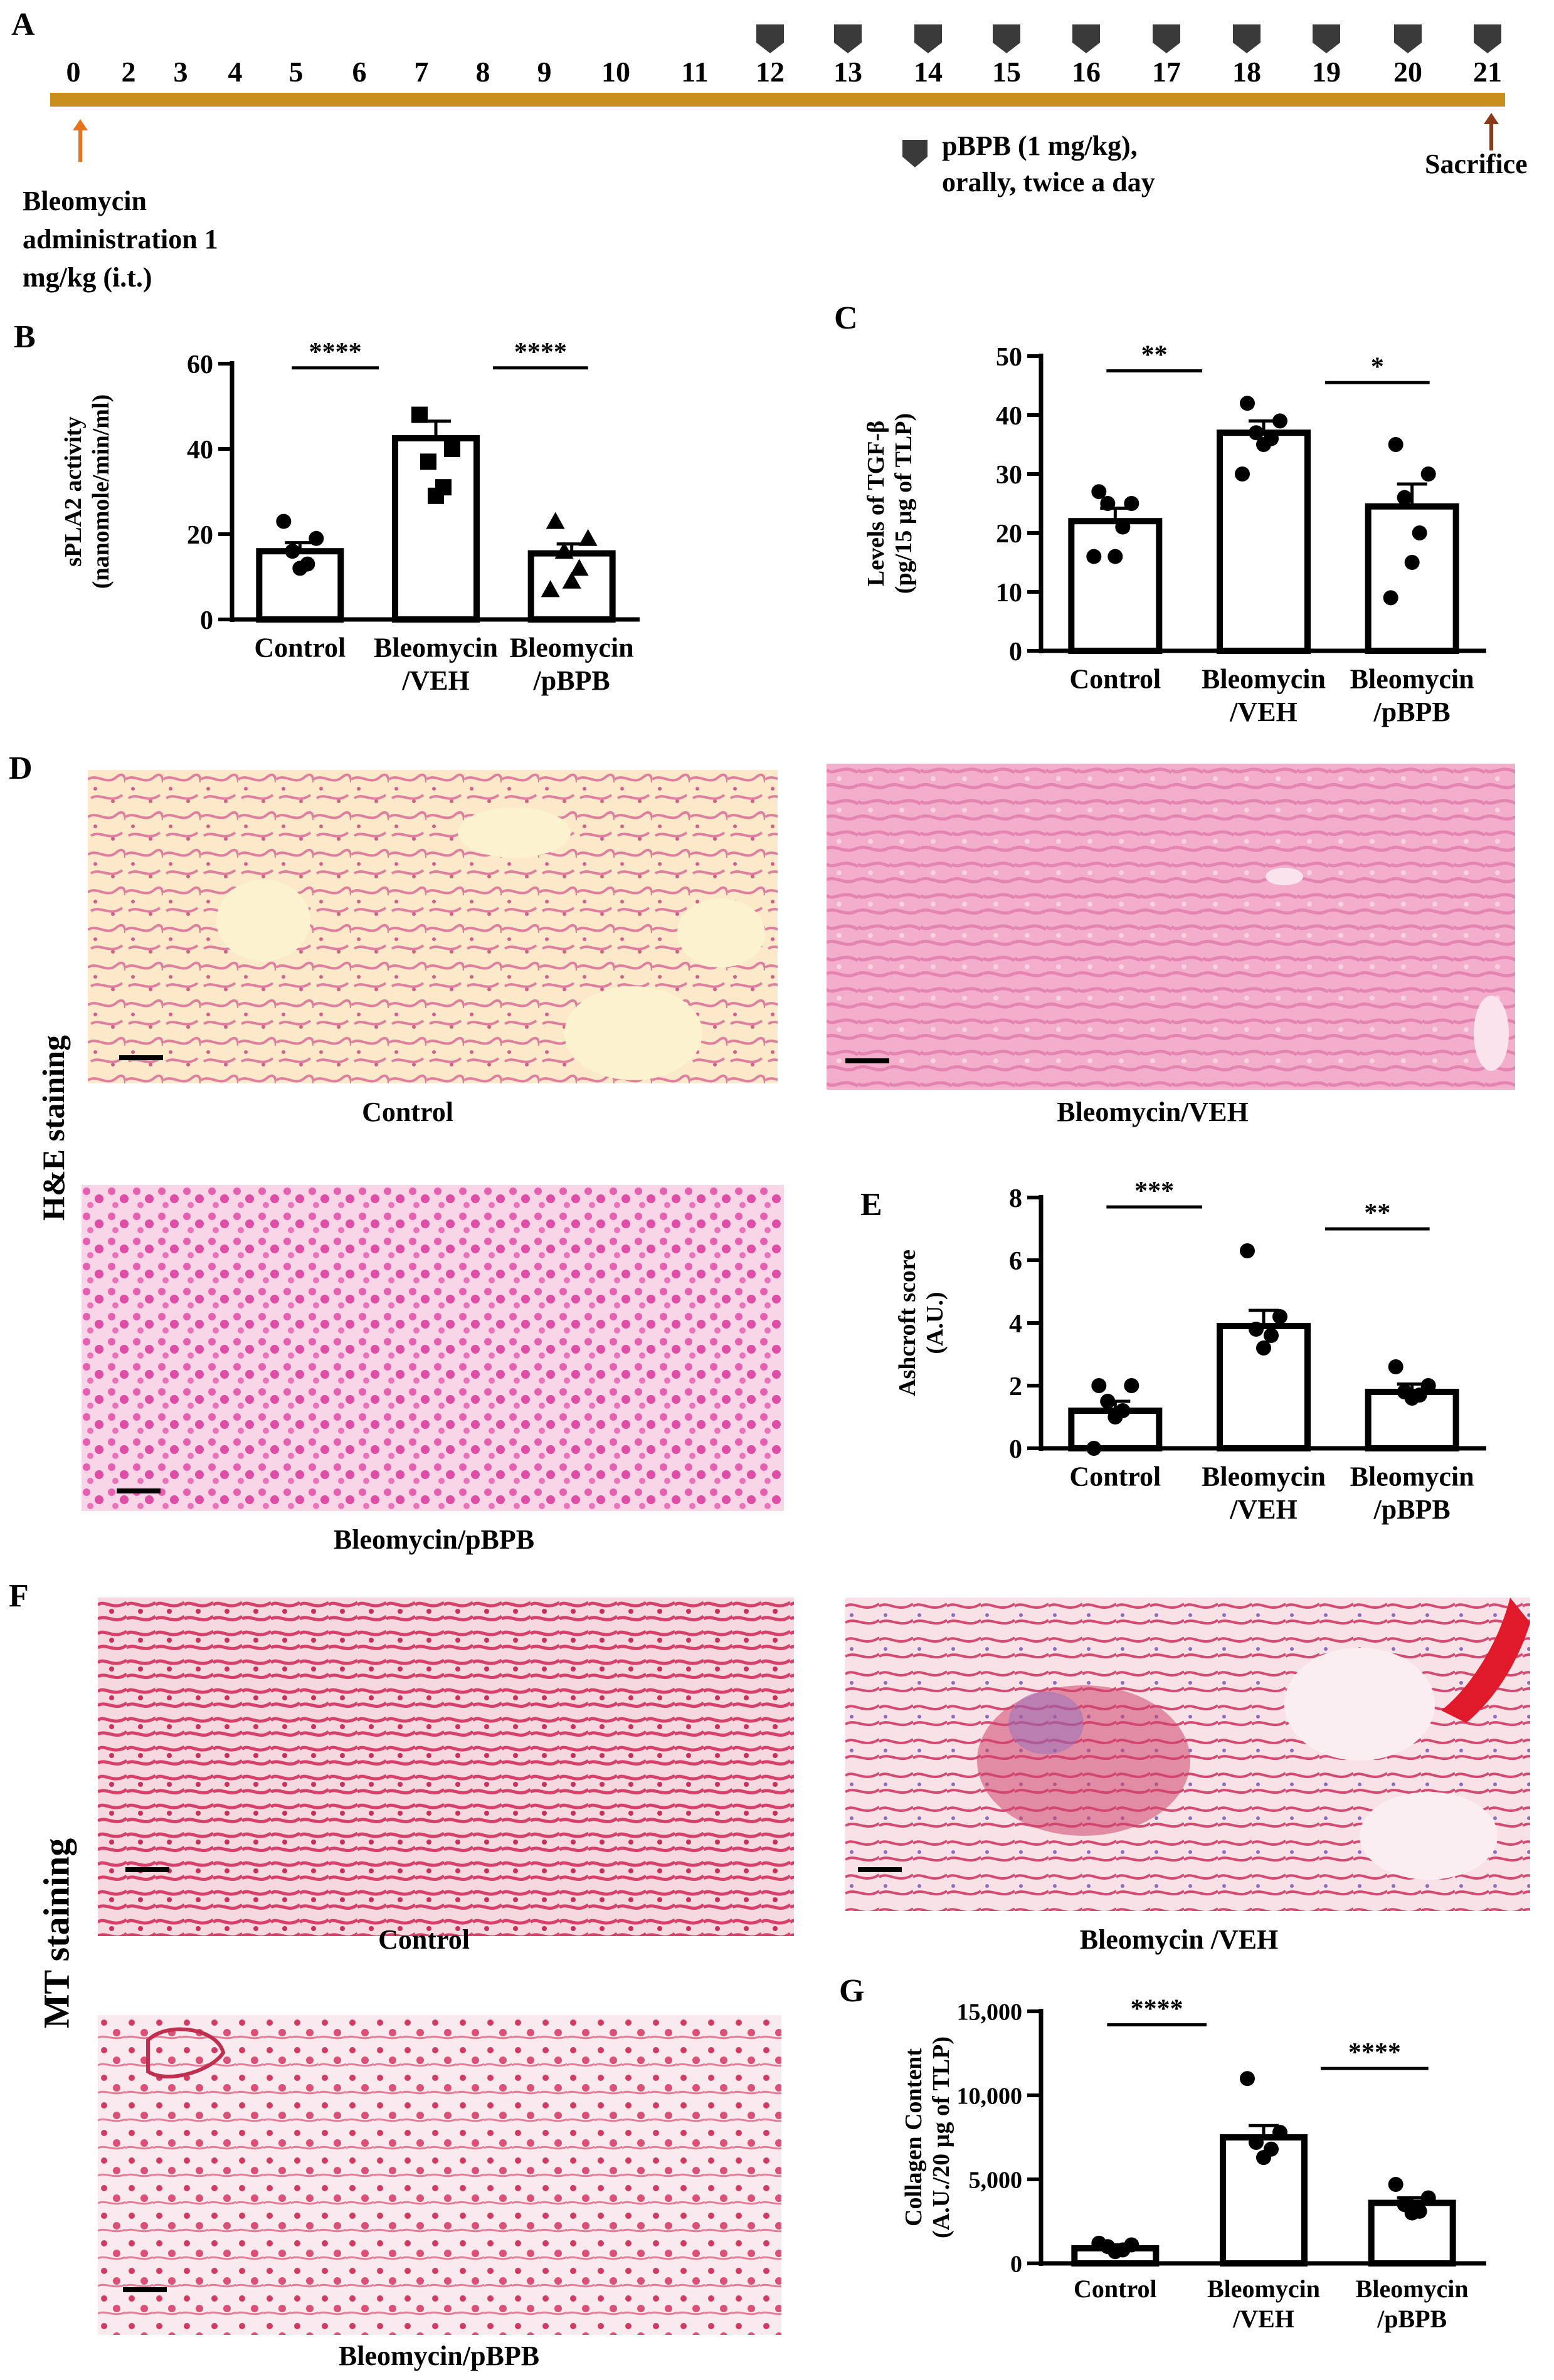 The width and height of the screenshot is (1554, 2380). I want to click on mt-staining-label: MT staining, so click(56, 1934).